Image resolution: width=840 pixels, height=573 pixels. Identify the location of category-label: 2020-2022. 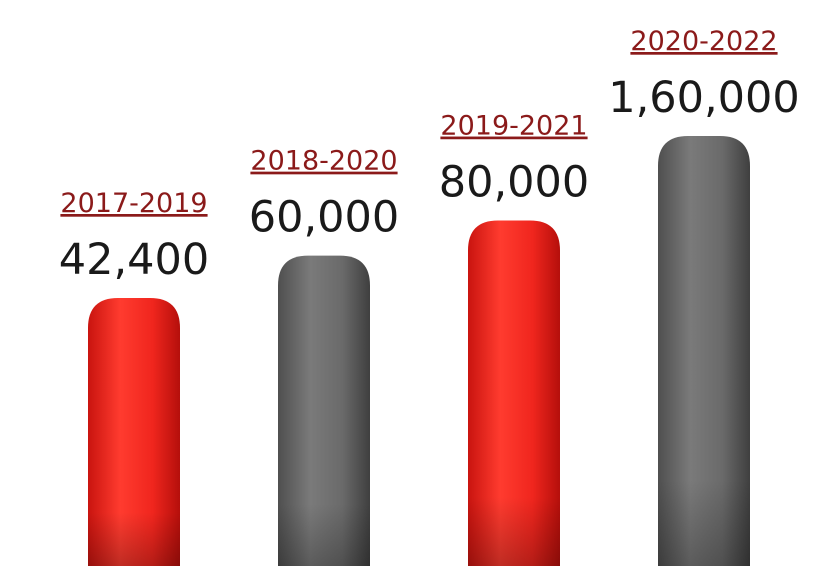
(703, 41).